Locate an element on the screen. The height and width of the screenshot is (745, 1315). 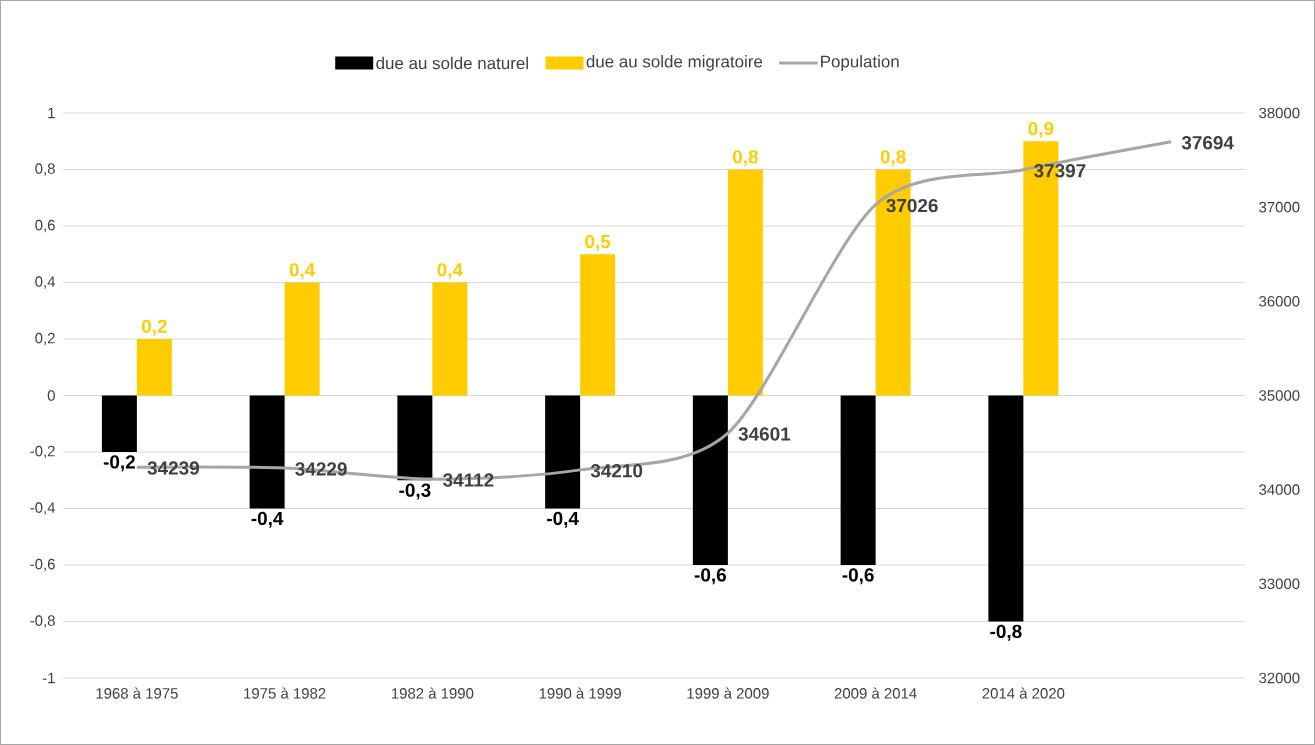
data-label: 34239 is located at coordinates (173, 468).